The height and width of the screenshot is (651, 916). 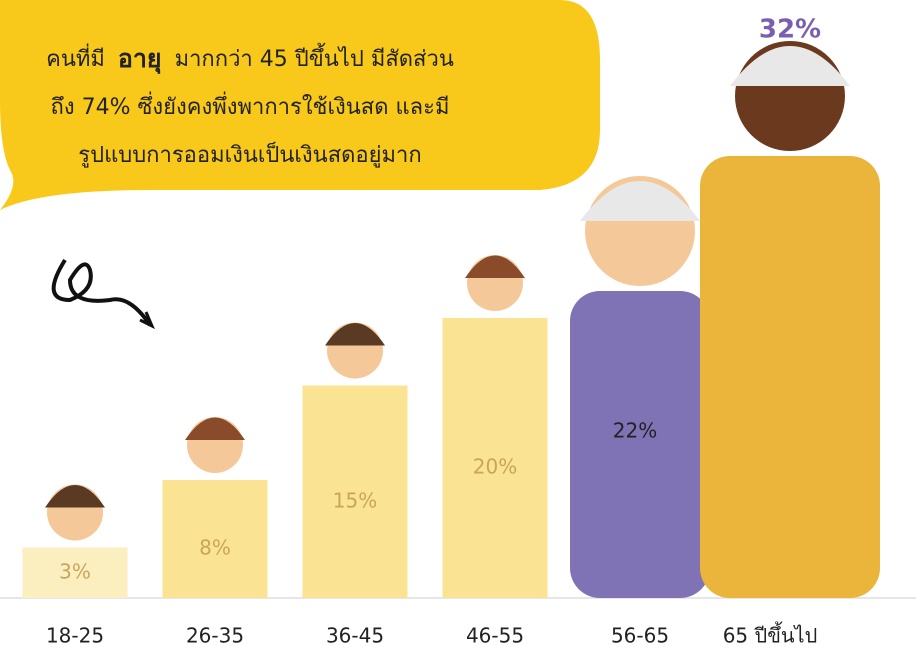 I want to click on value-label: 22%, so click(x=635, y=431).